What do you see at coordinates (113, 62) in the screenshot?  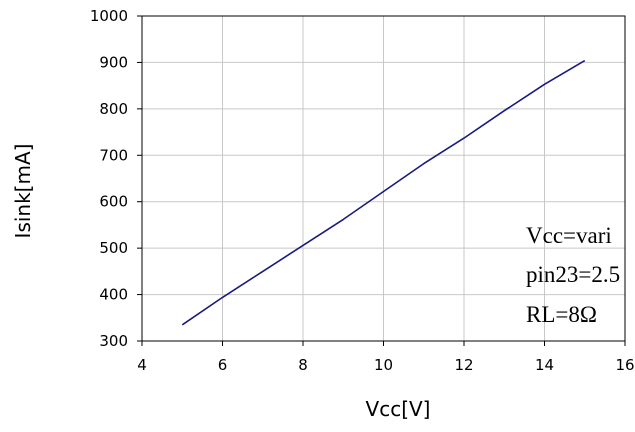 I see `y-tick-label-6: 900` at bounding box center [113, 62].